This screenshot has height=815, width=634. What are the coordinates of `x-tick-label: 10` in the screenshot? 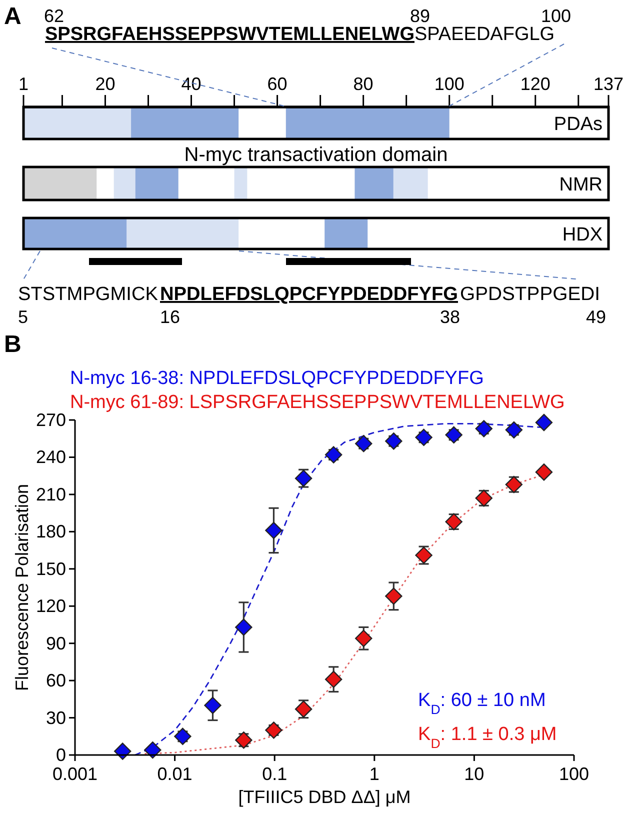 It's located at (474, 774).